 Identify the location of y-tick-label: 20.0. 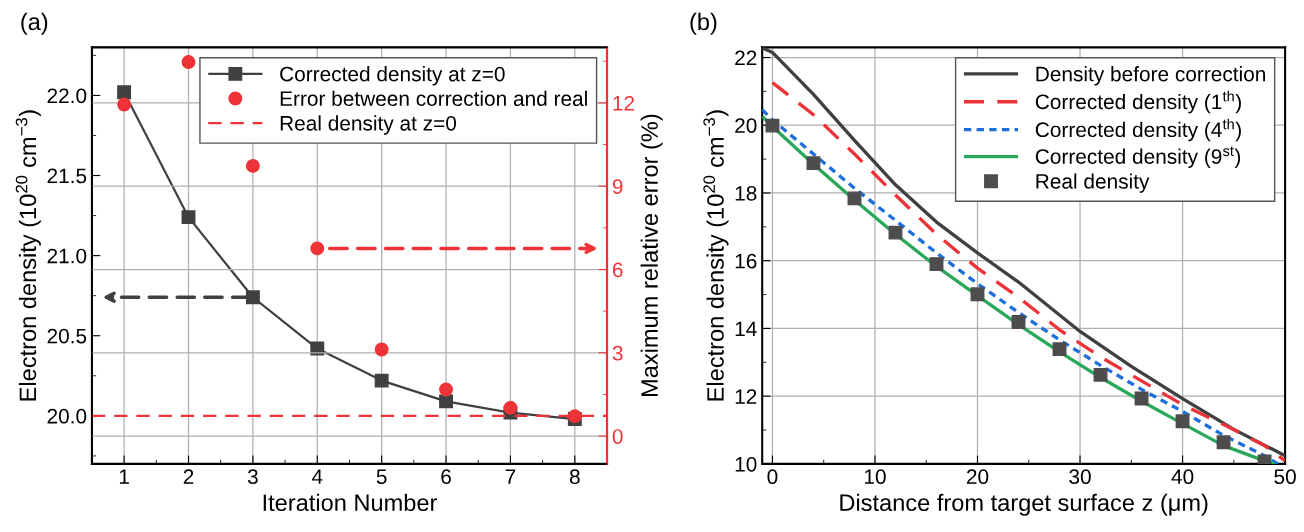
(67, 416).